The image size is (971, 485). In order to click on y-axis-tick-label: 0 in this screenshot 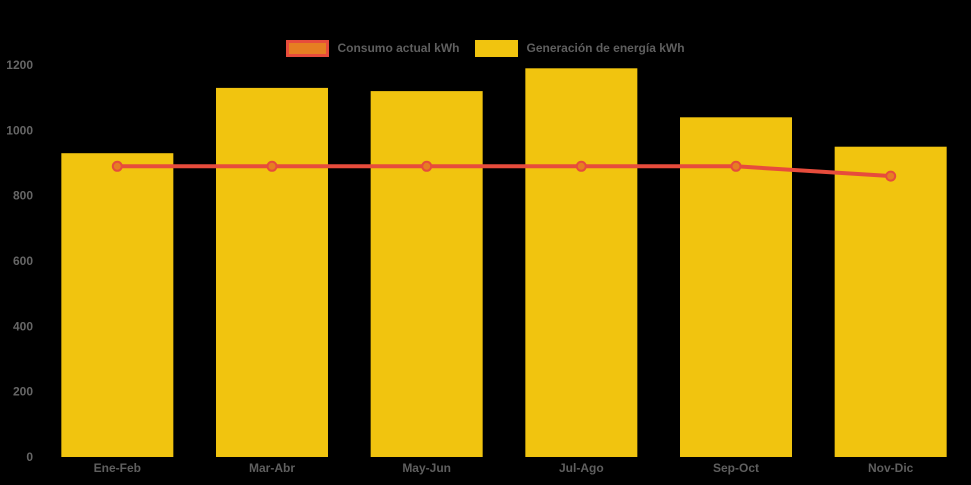, I will do `click(29, 457)`.